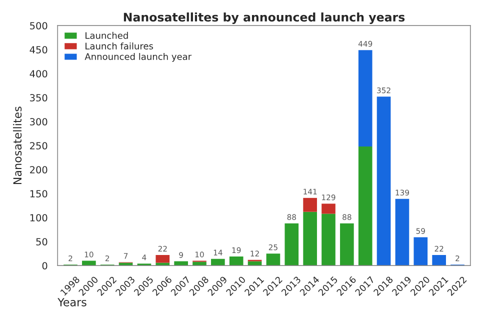 The width and height of the screenshot is (480, 320). I want to click on y-tick-label: 200, so click(39, 170).